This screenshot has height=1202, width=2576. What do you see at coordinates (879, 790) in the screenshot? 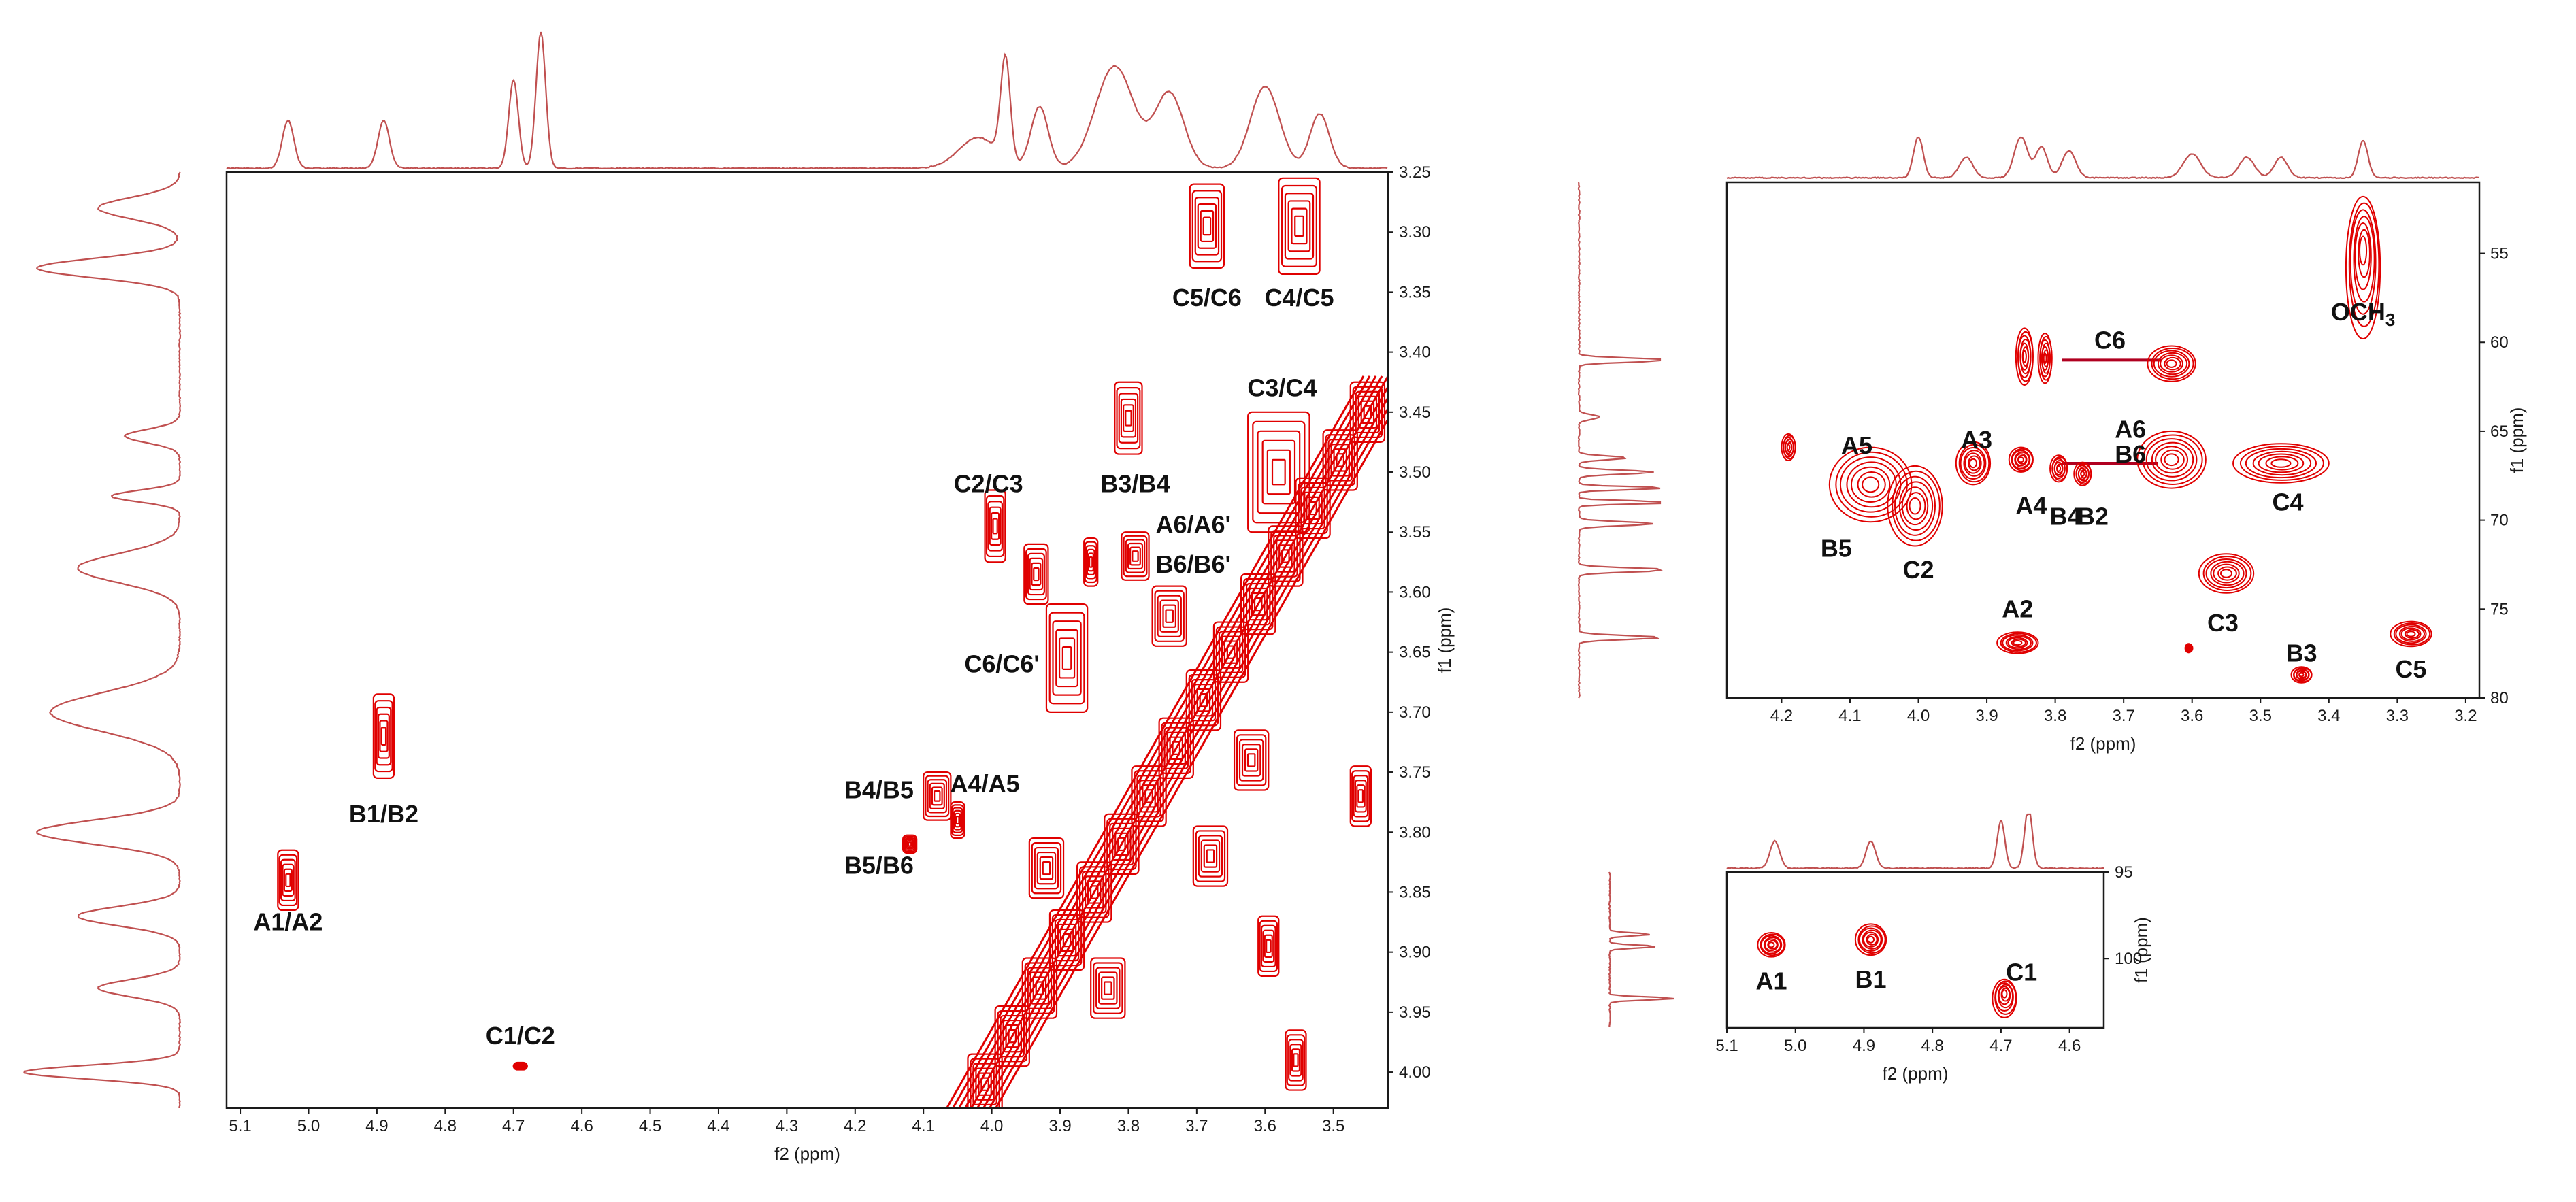
I see `cosy-peak-label: B4/B5` at bounding box center [879, 790].